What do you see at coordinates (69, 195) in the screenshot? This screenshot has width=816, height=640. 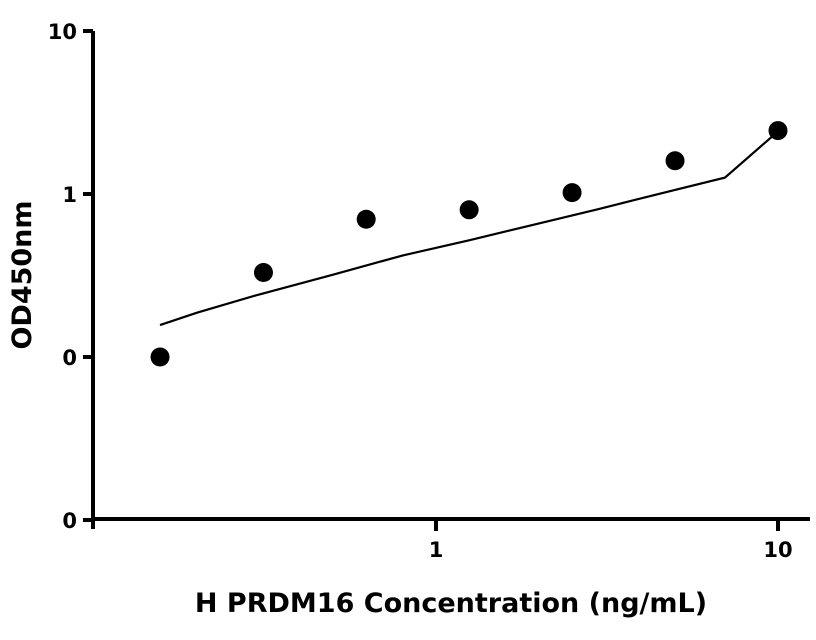 I see `y-tick-label: 1` at bounding box center [69, 195].